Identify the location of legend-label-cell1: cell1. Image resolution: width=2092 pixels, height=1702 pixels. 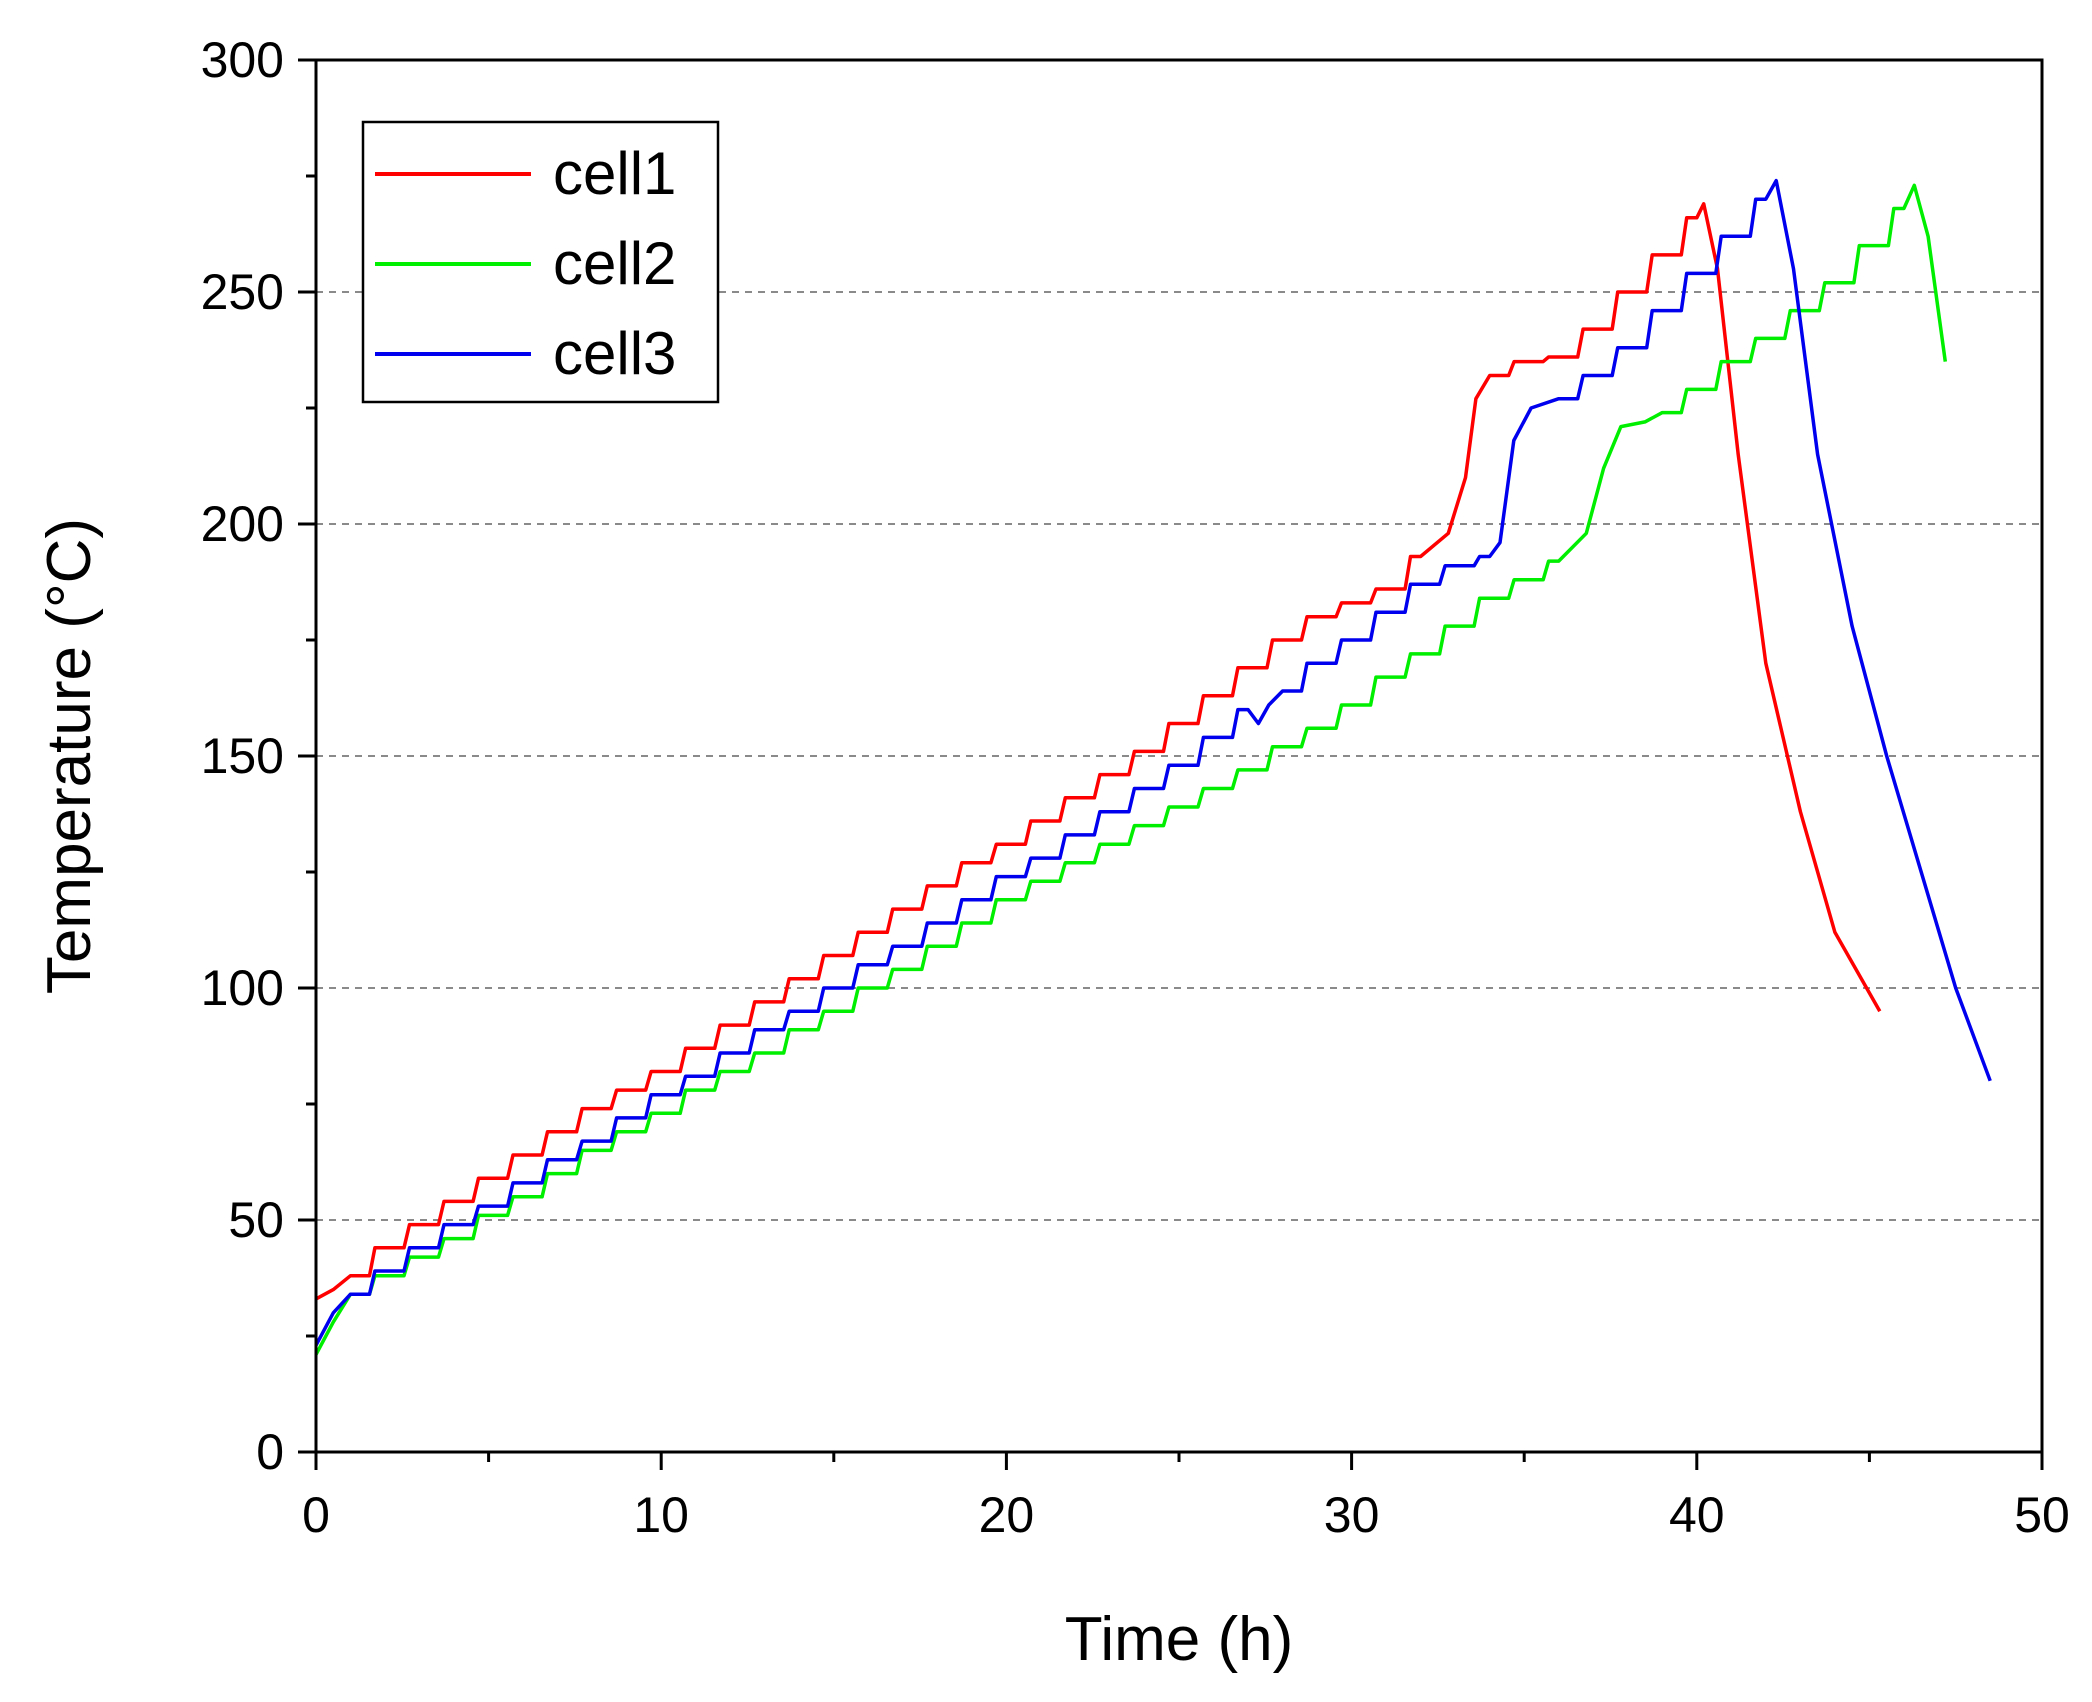
(614, 173).